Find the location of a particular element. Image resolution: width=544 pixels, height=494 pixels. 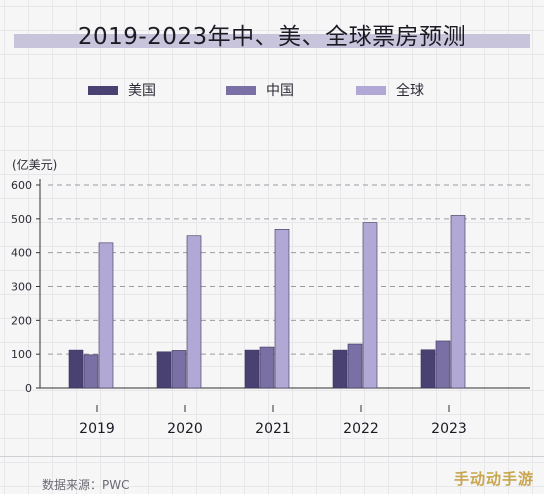

bar-us-2020 is located at coordinates (164, 370).